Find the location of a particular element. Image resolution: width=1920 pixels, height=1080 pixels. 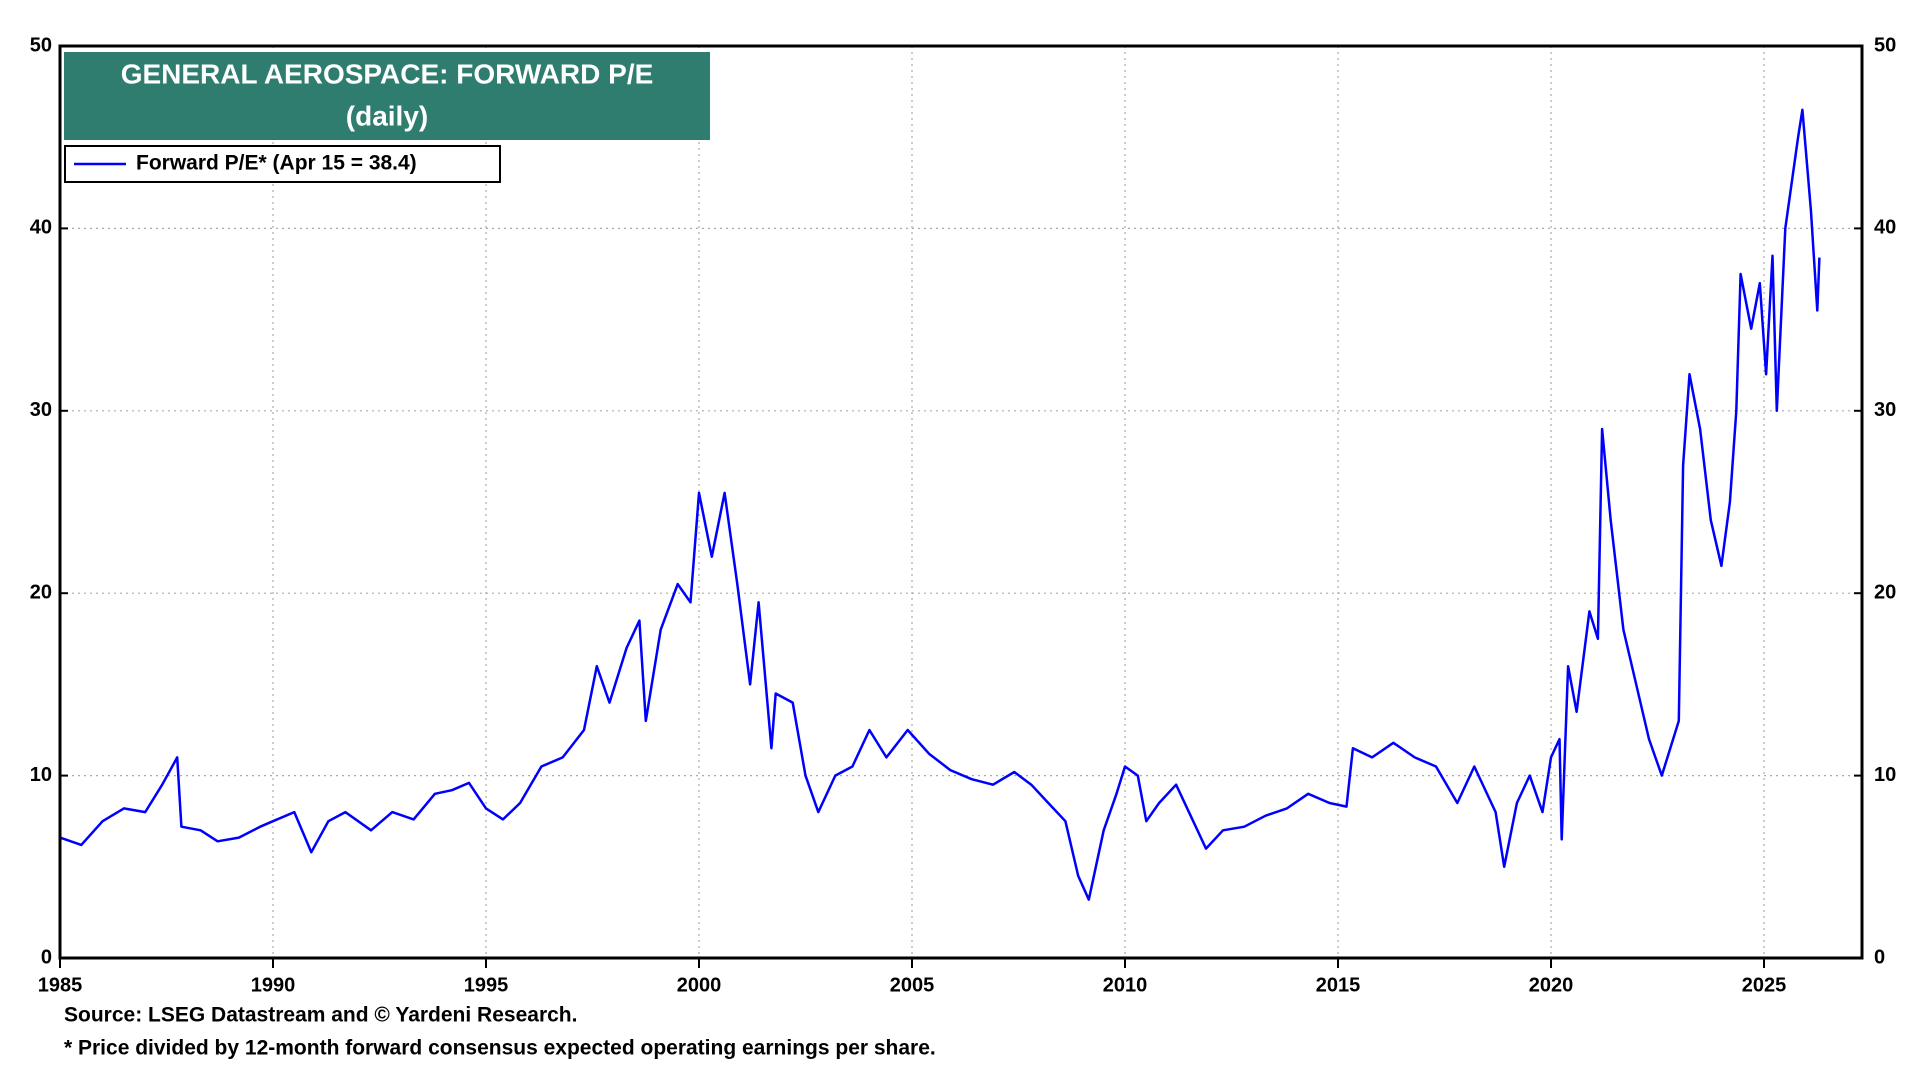

x-tick-label: 2025 is located at coordinates (1764, 985).